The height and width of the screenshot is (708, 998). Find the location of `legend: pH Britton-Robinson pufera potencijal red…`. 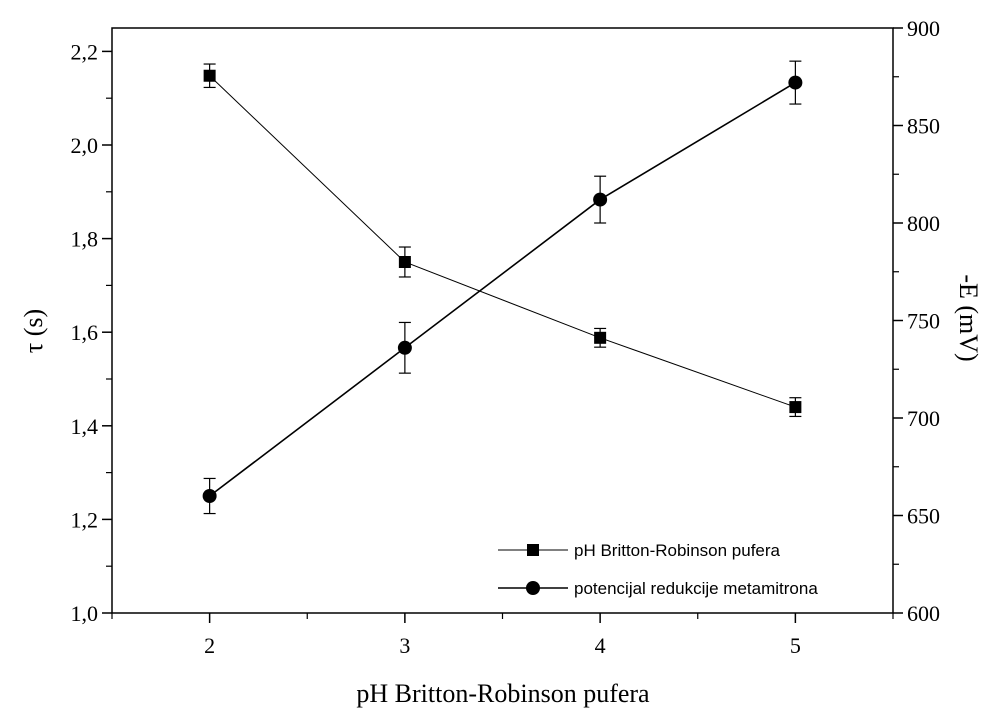

legend: pH Britton-Robinson pufera potencijal red… is located at coordinates (658, 569).